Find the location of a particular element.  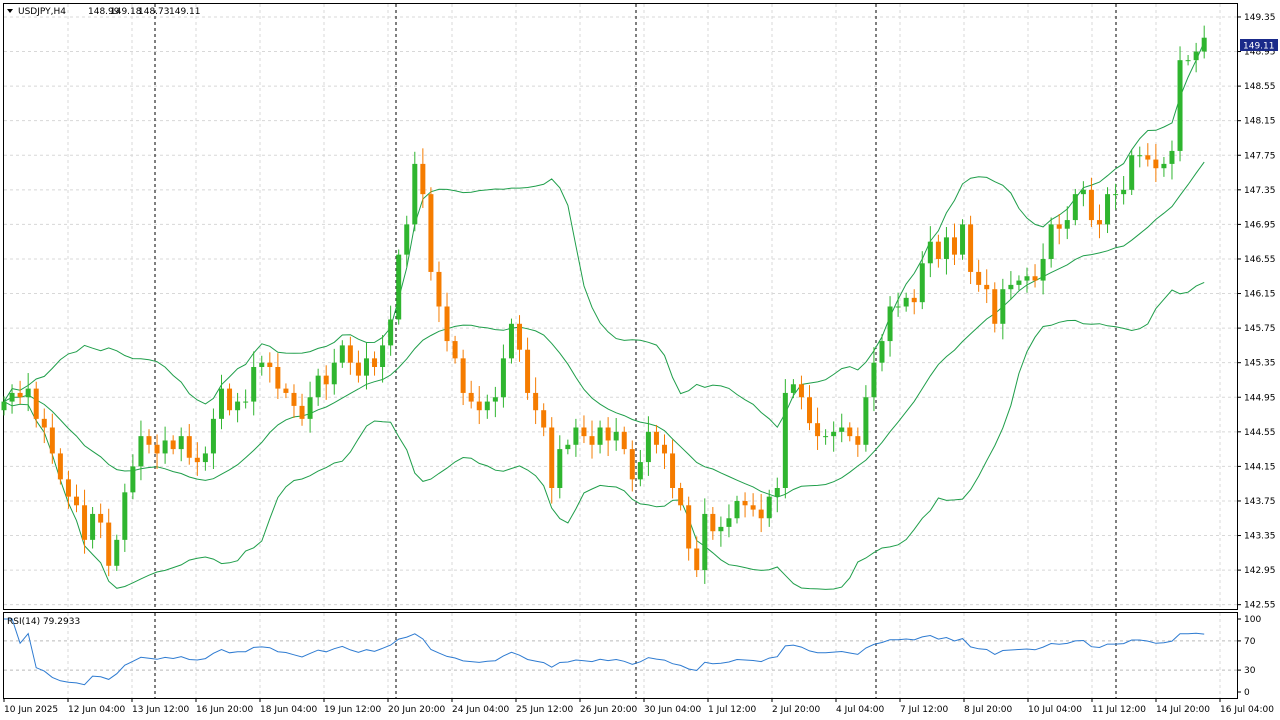

current-price-label: 149.11 is located at coordinates (1259, 47).